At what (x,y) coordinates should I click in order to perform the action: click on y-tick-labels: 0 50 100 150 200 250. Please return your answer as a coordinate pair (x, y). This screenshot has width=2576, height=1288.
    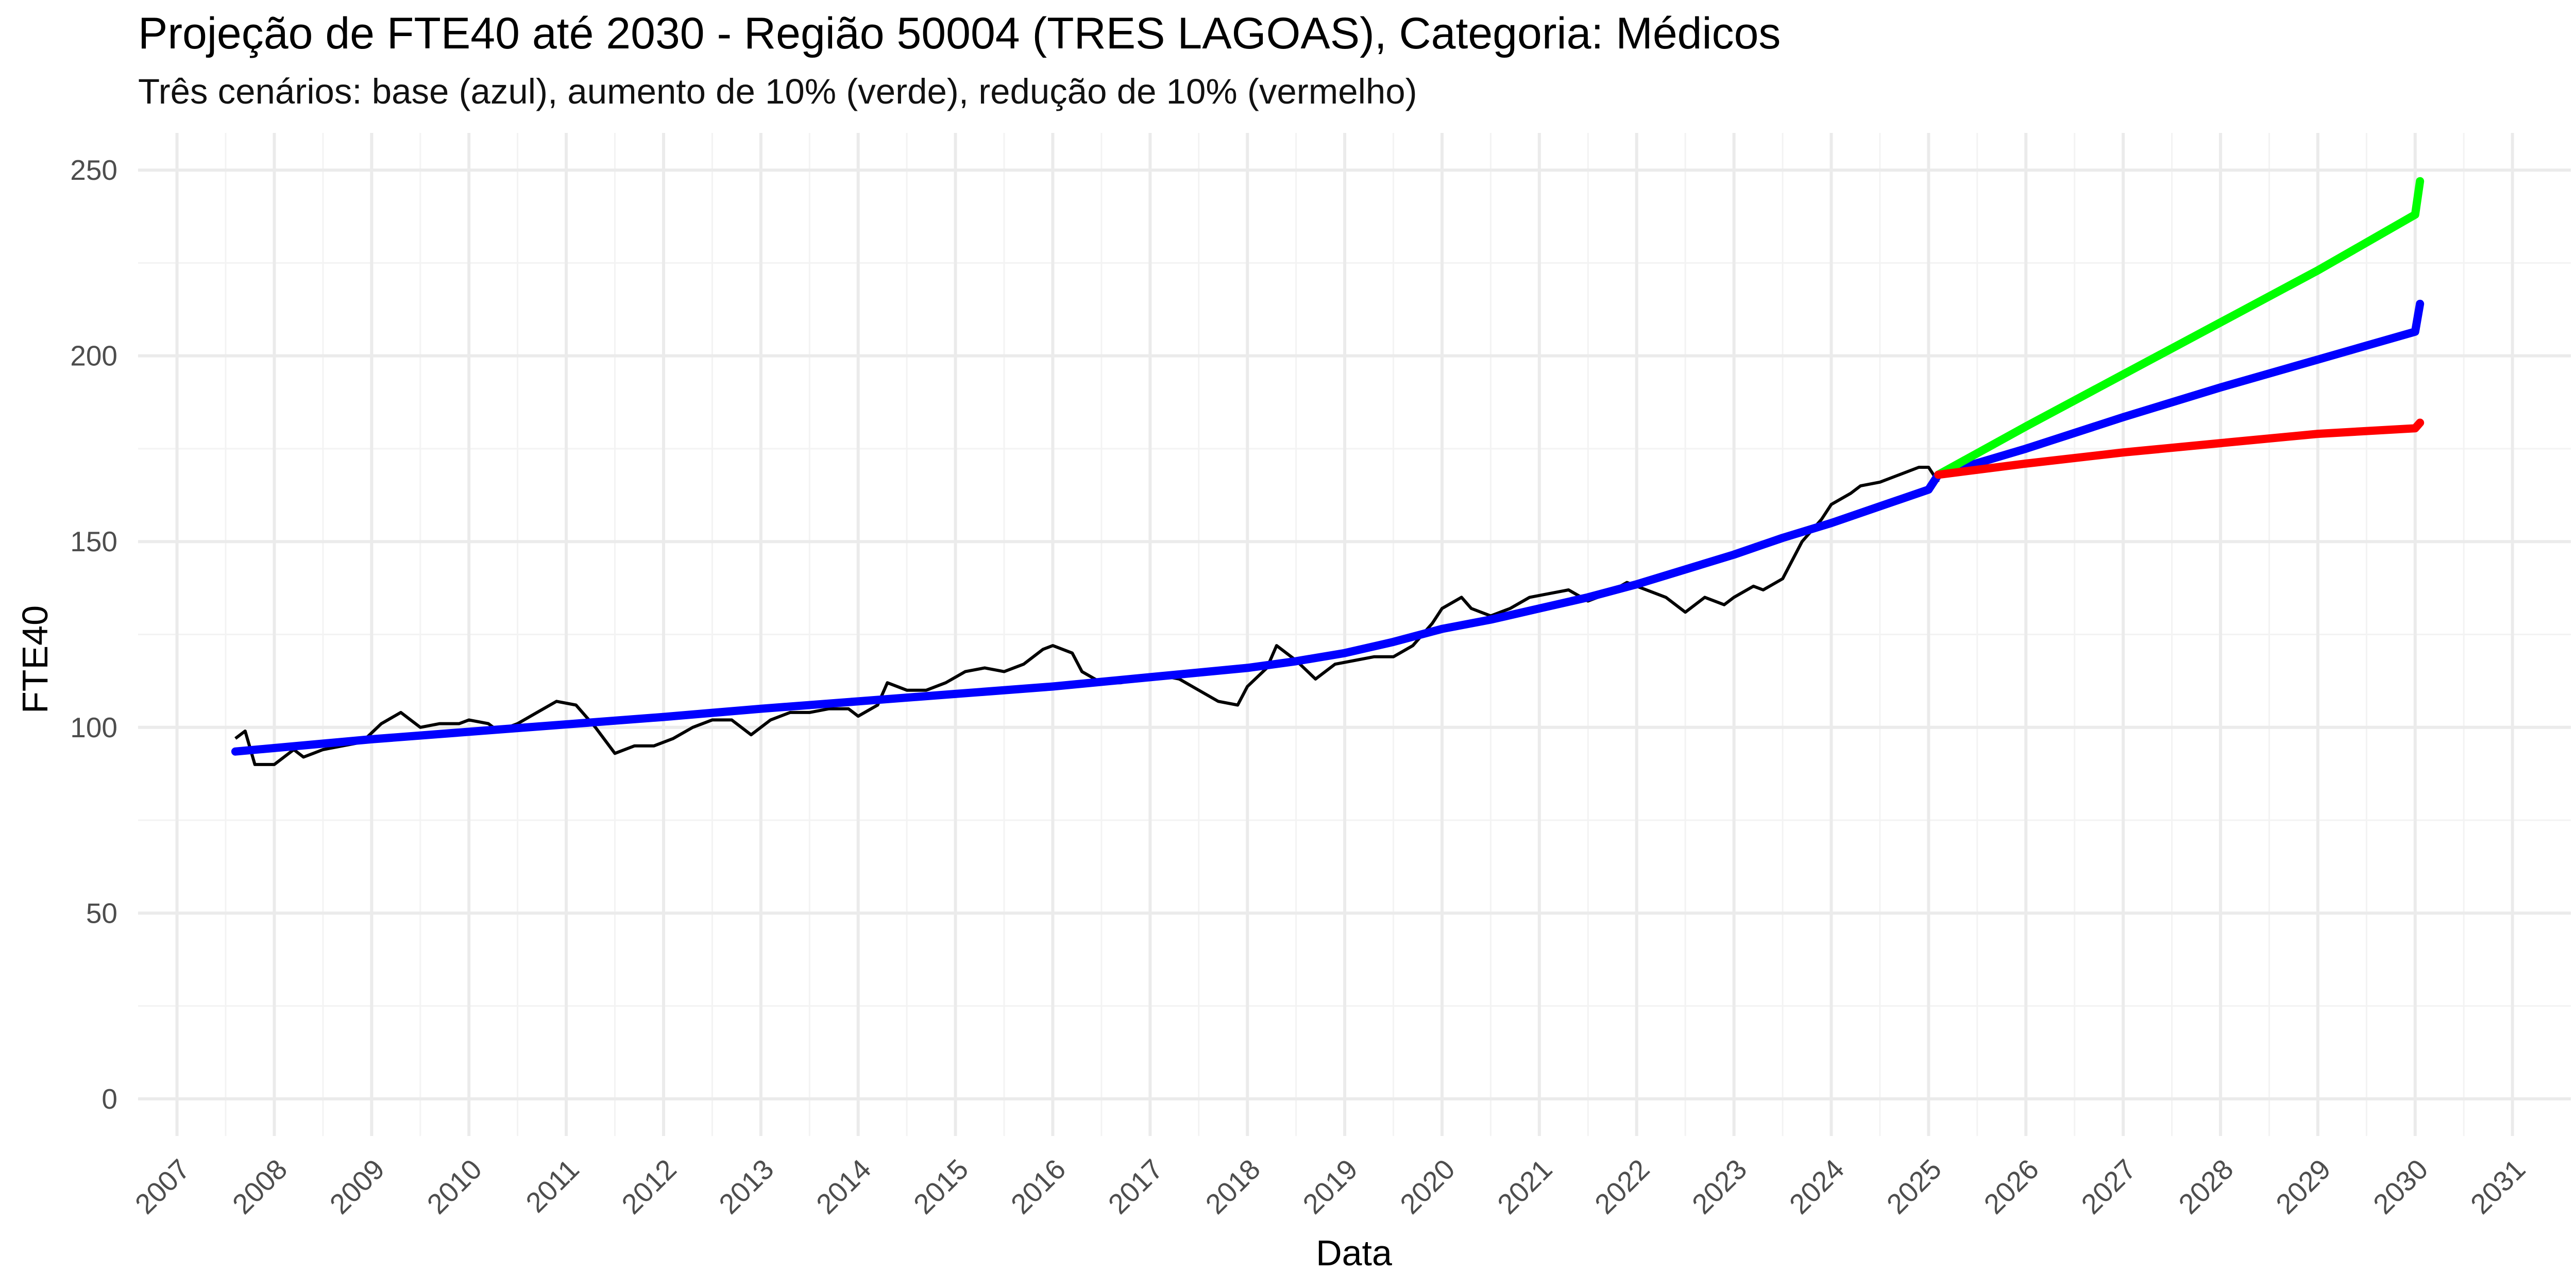
    Looking at the image, I should click on (93, 634).